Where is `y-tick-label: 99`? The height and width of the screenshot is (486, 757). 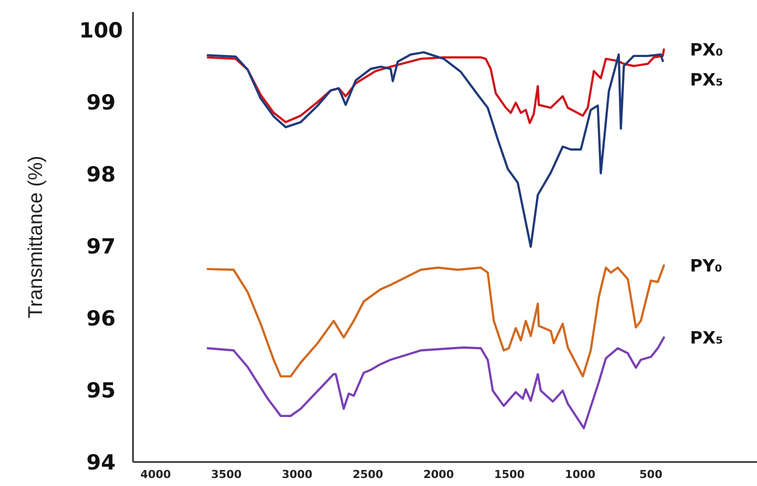
y-tick-label: 99 is located at coordinates (101, 102).